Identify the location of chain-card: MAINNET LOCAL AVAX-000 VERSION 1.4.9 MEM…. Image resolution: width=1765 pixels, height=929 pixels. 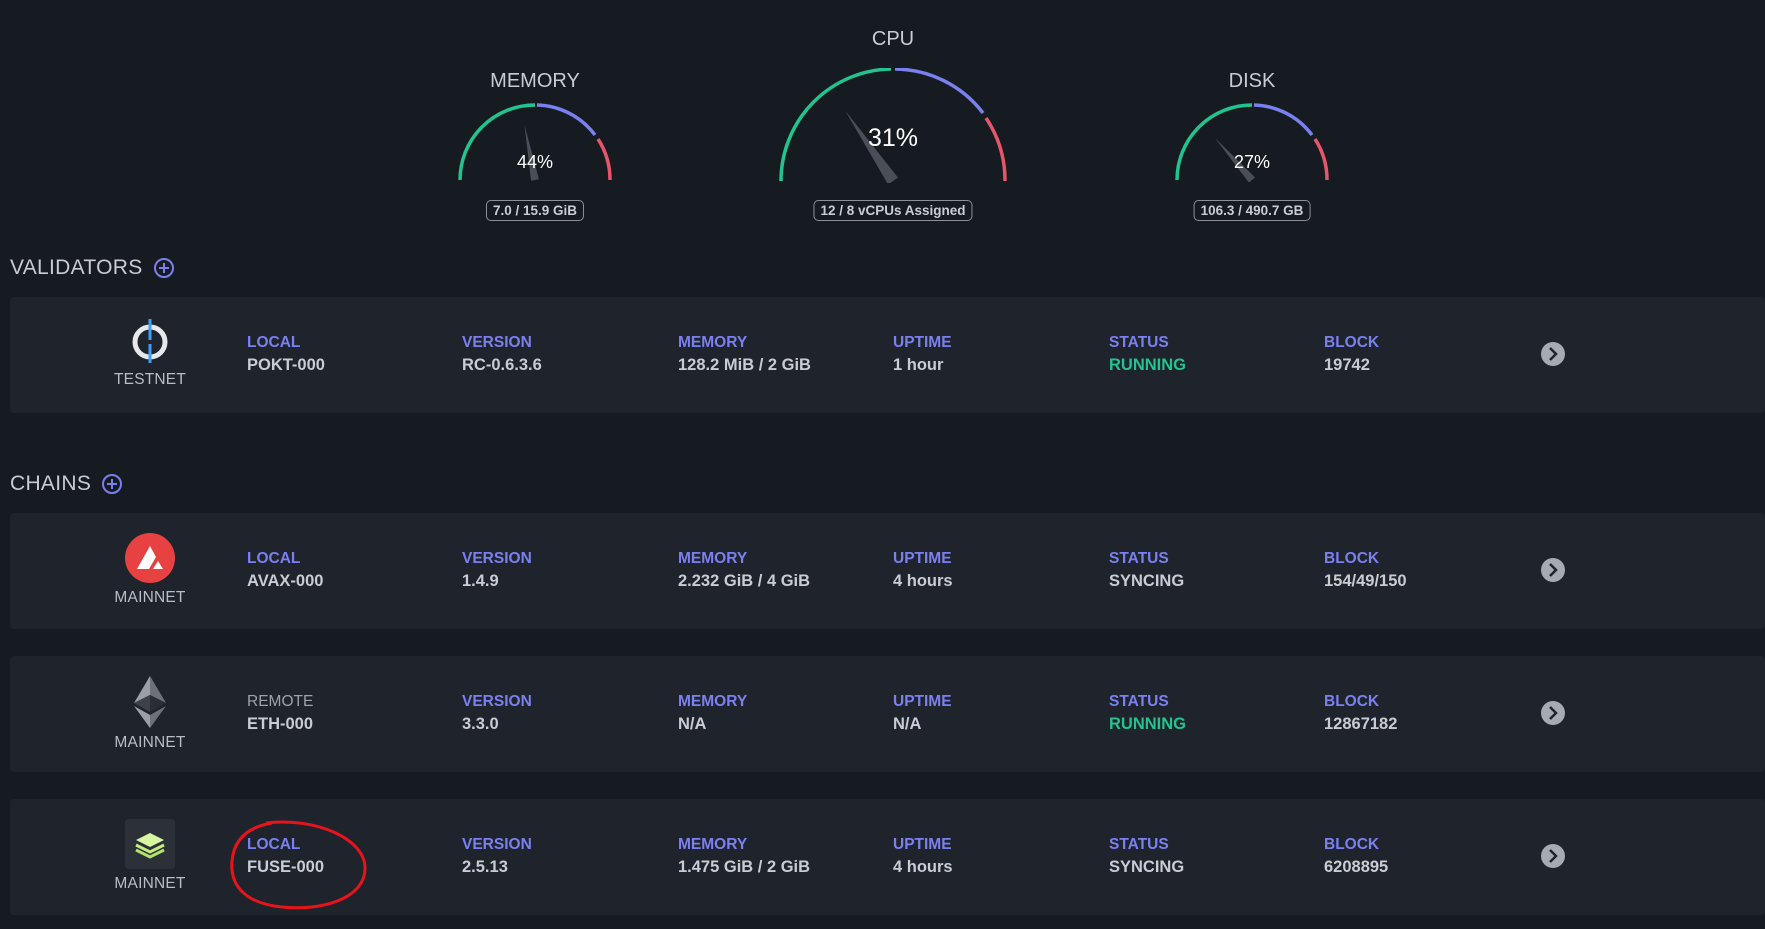
(887, 571).